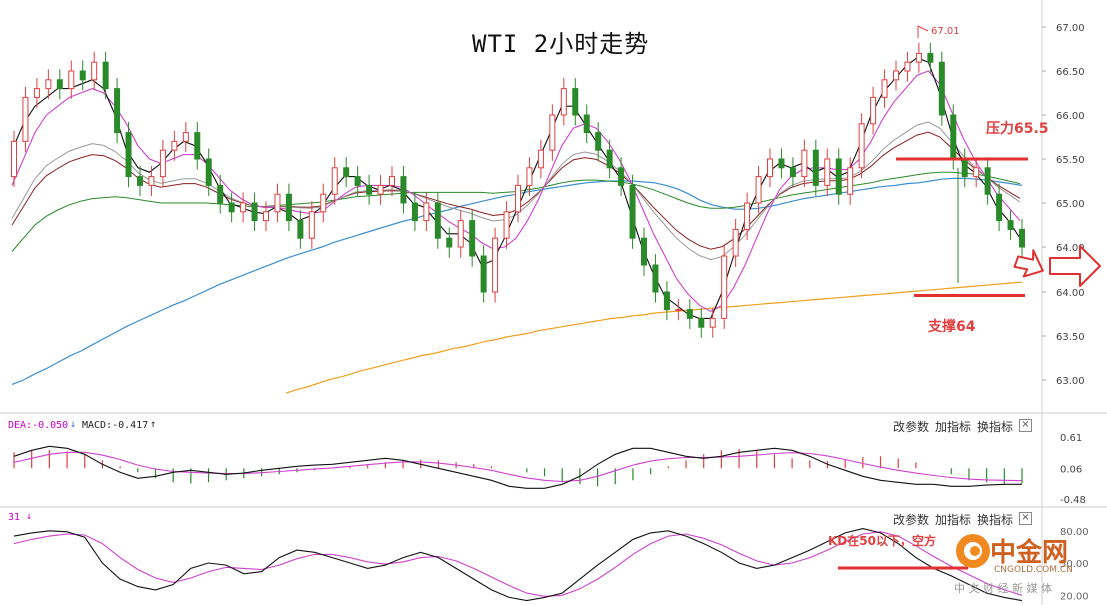 Image resolution: width=1107 pixels, height=605 pixels. Describe the element at coordinates (995, 520) in the screenshot. I see `kd-swap-indicator-button: 换指标` at that location.